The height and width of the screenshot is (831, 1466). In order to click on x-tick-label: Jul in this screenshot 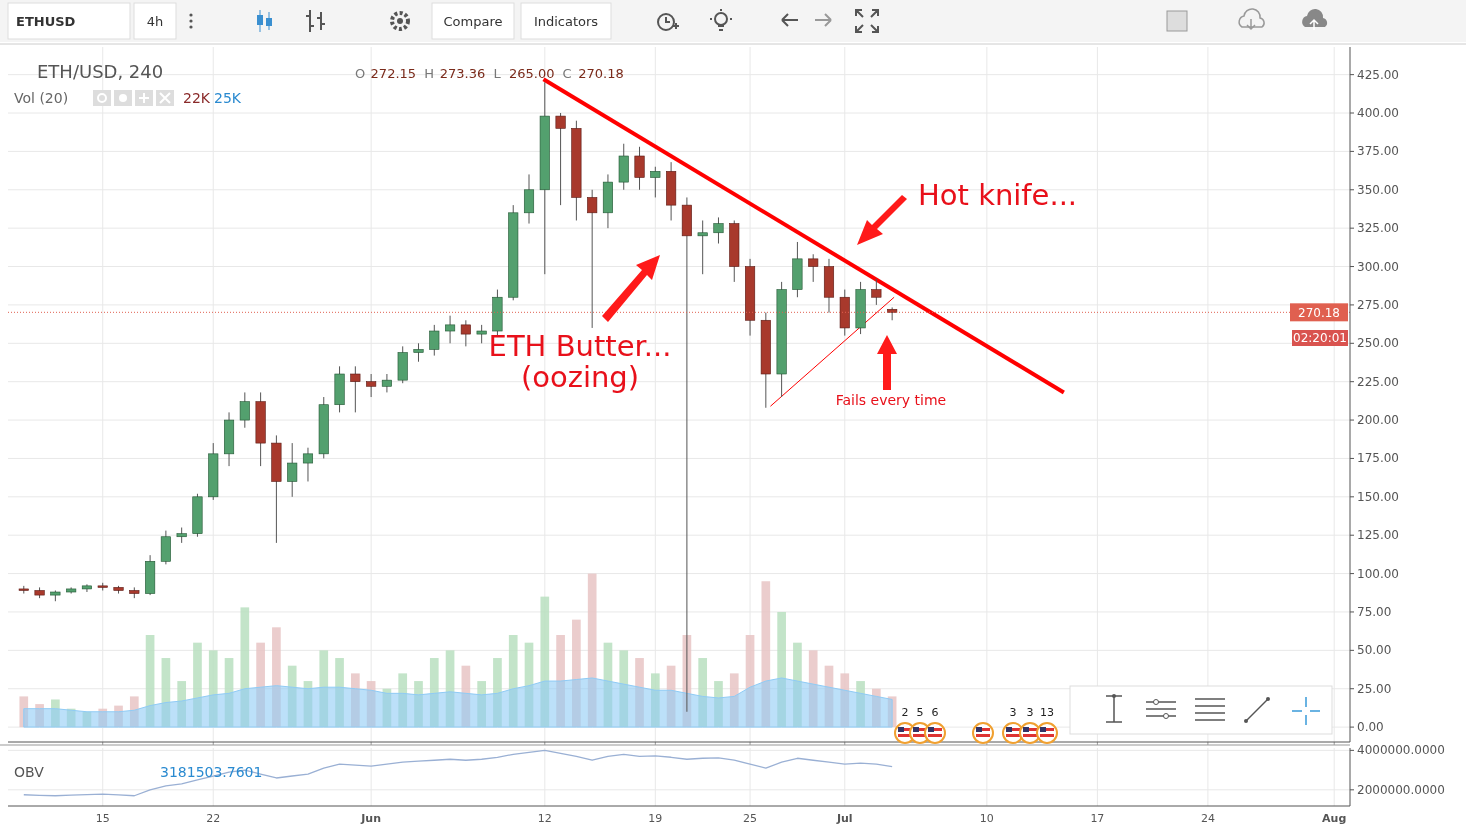, I will do `click(844, 818)`.